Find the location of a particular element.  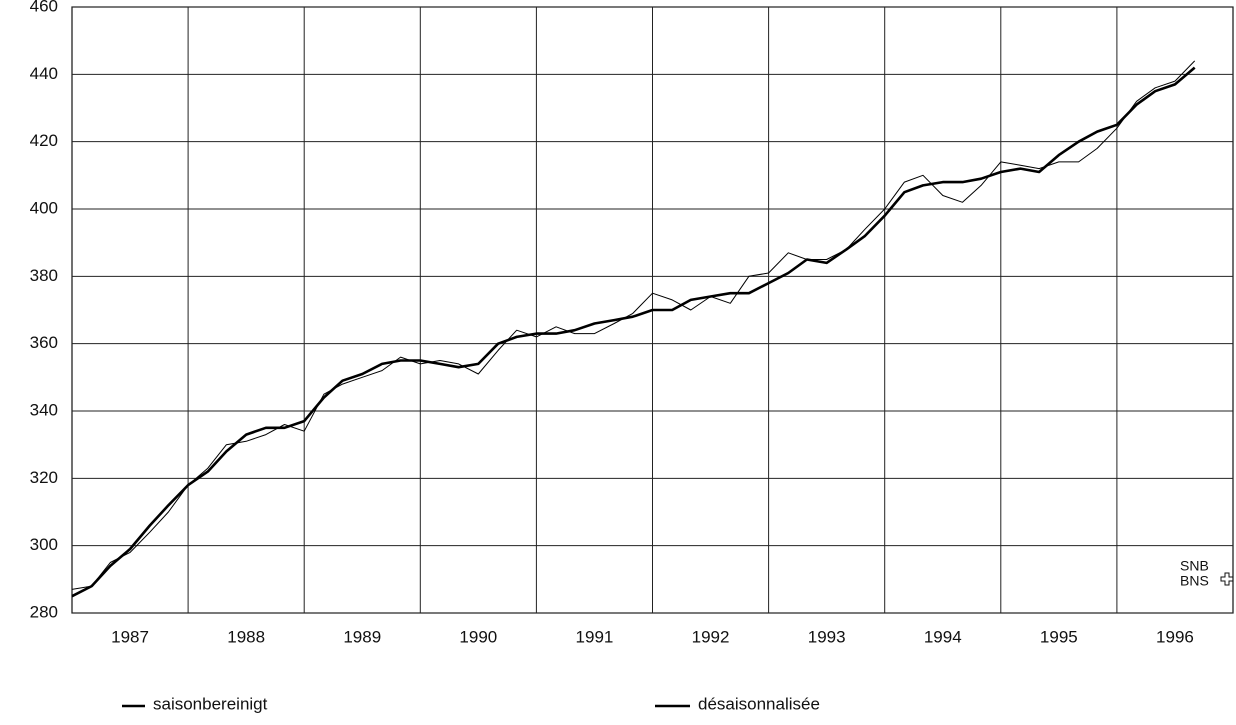

logo-cross is located at coordinates (1227, 579).